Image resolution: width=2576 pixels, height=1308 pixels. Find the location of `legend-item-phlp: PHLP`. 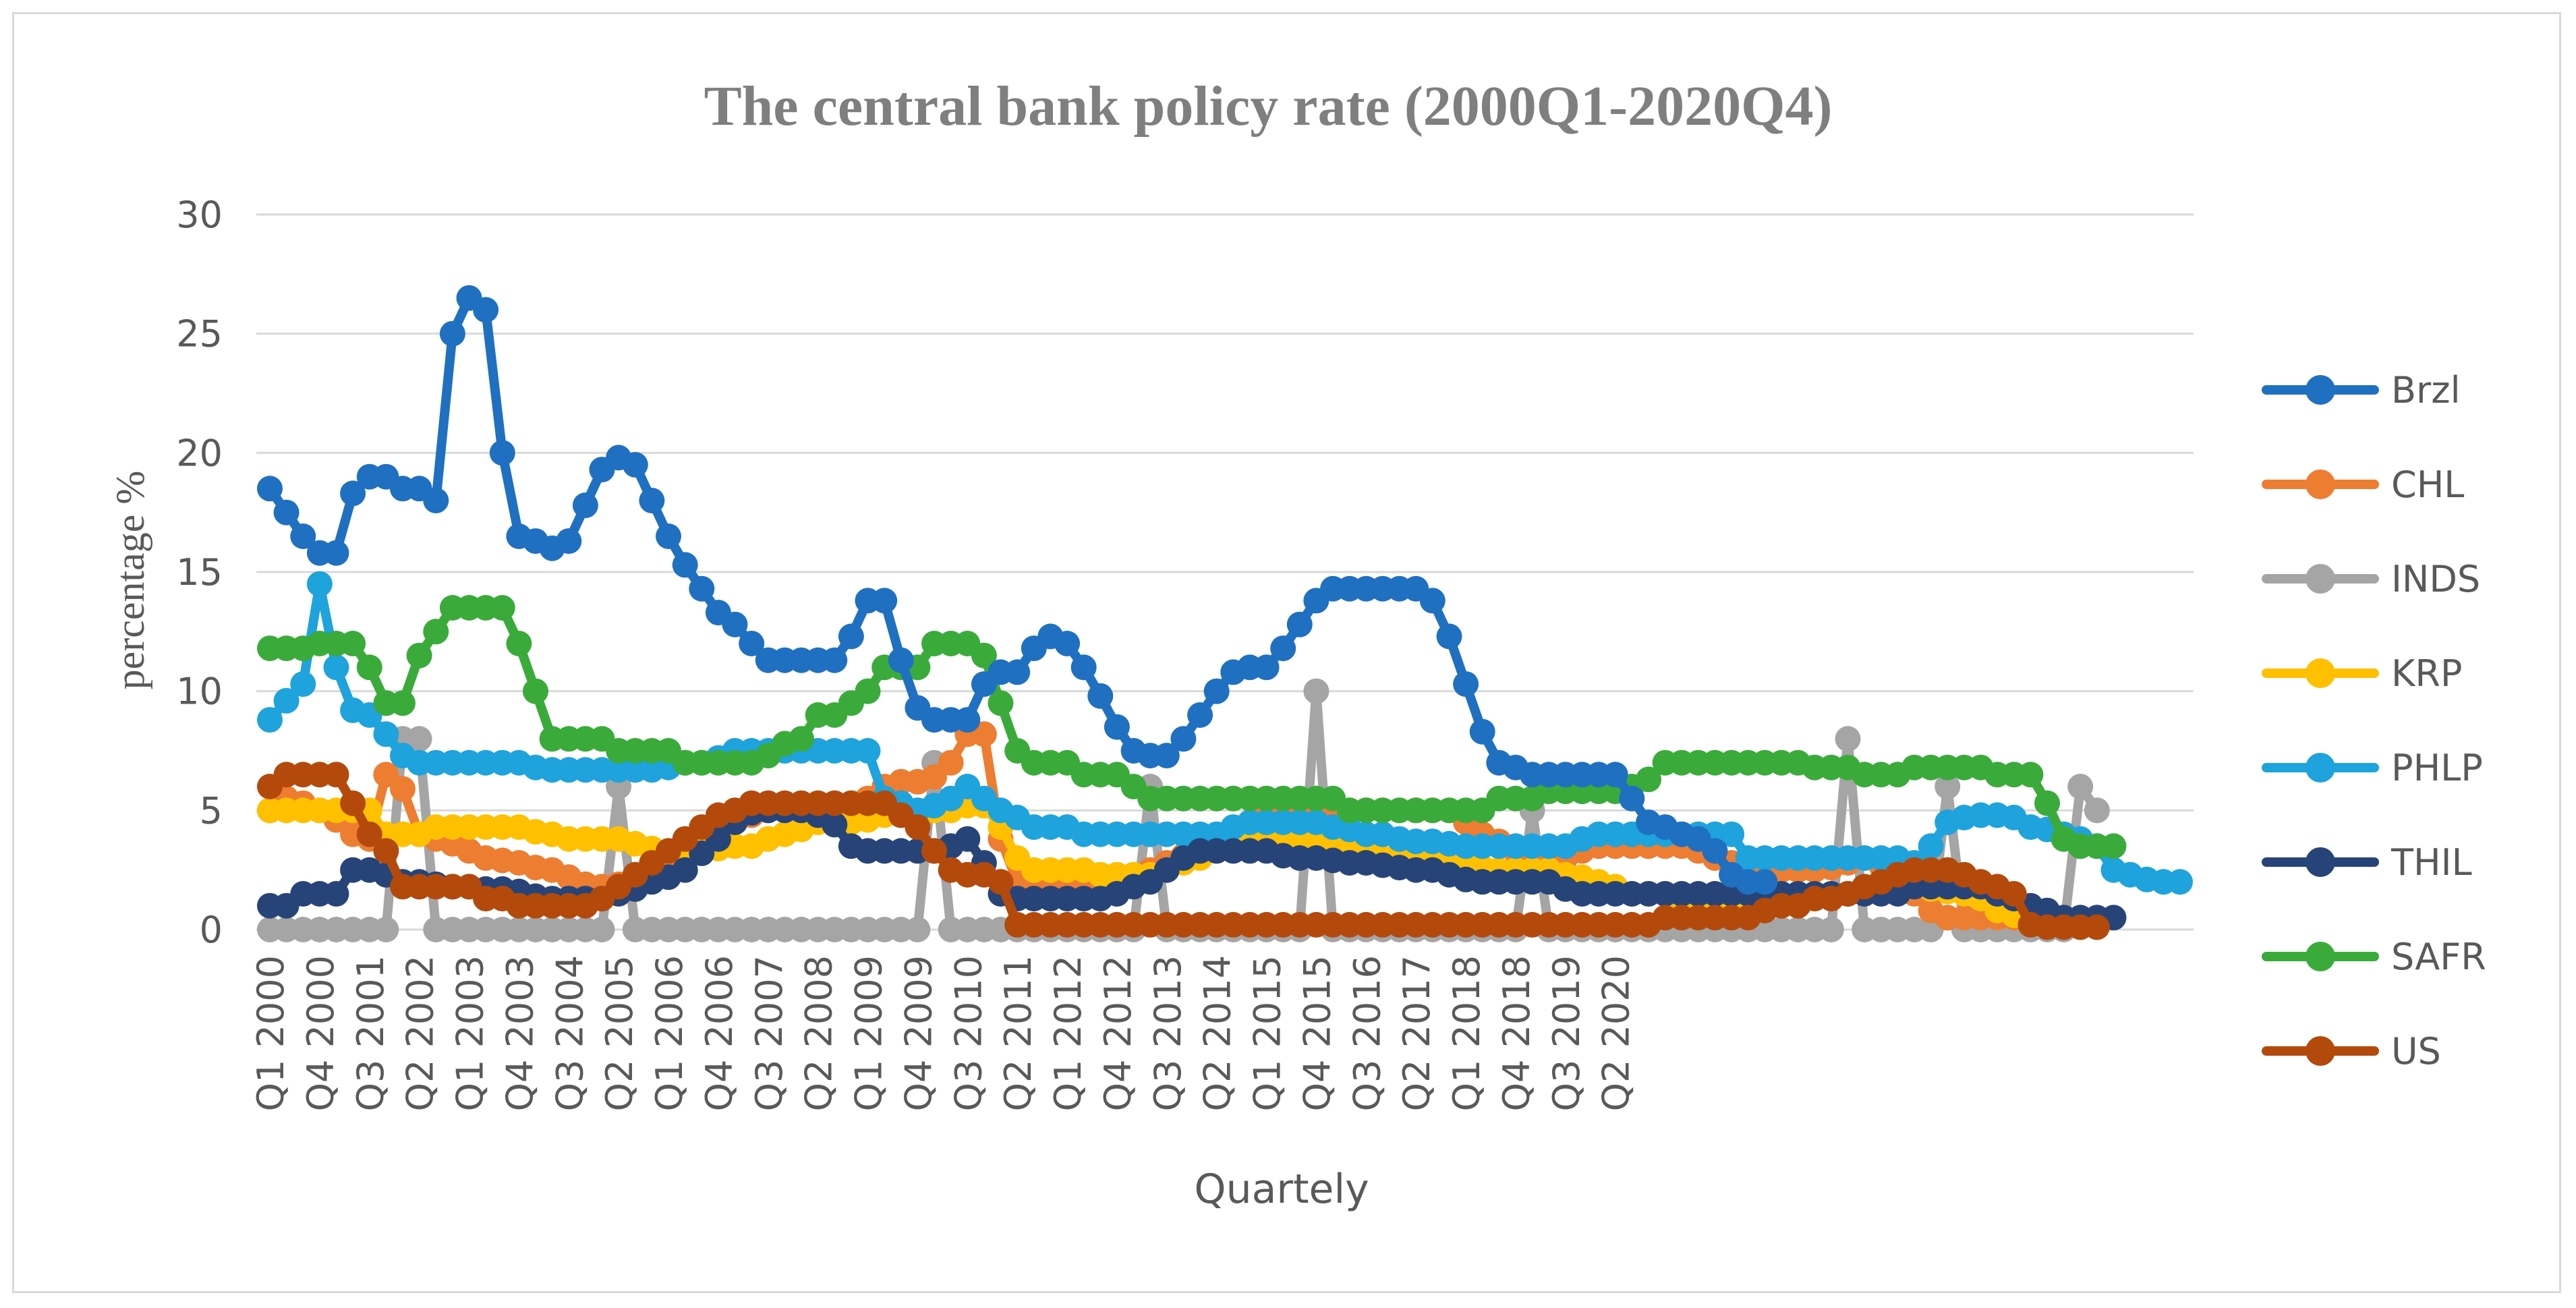

legend-item-phlp: PHLP is located at coordinates (2372, 768).